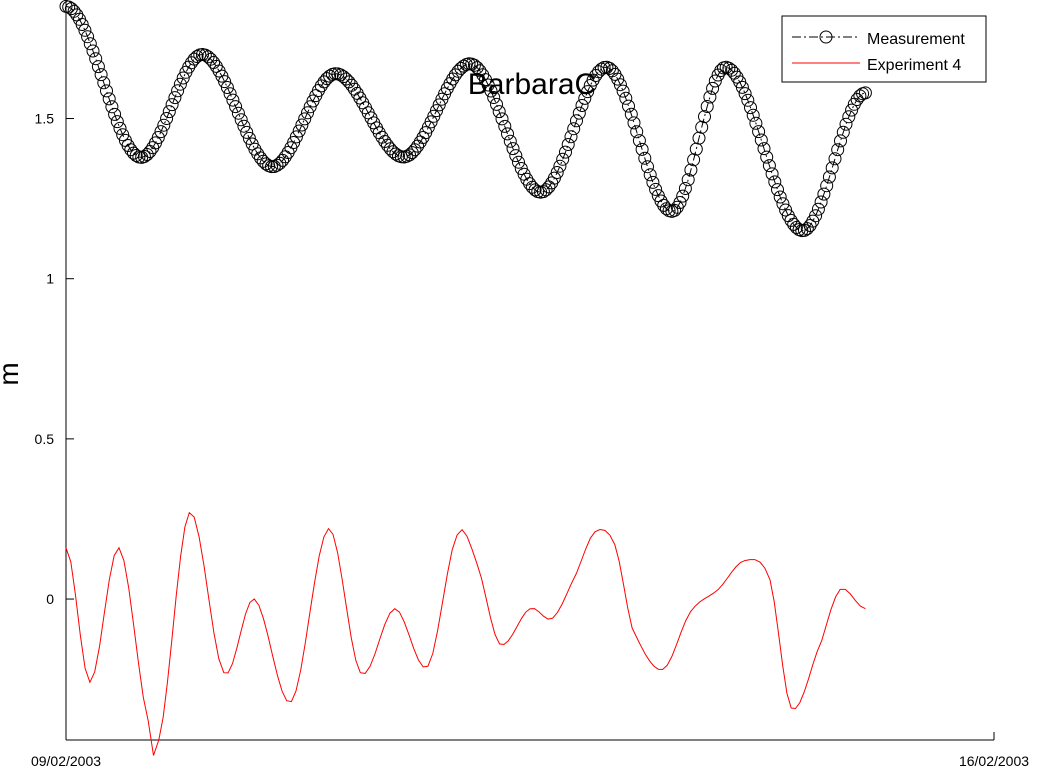 The height and width of the screenshot is (769, 1039). I want to click on legend-label-measurement: Measurement, so click(916, 39).